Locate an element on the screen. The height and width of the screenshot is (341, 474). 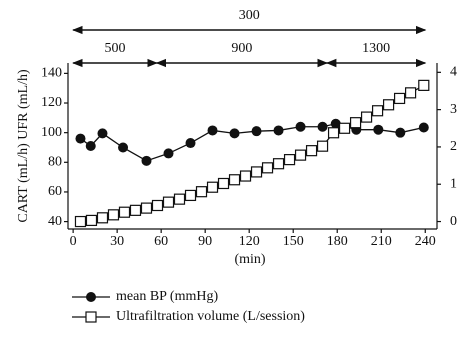
y2-tick-label: 4 is located at coordinates (453, 72).